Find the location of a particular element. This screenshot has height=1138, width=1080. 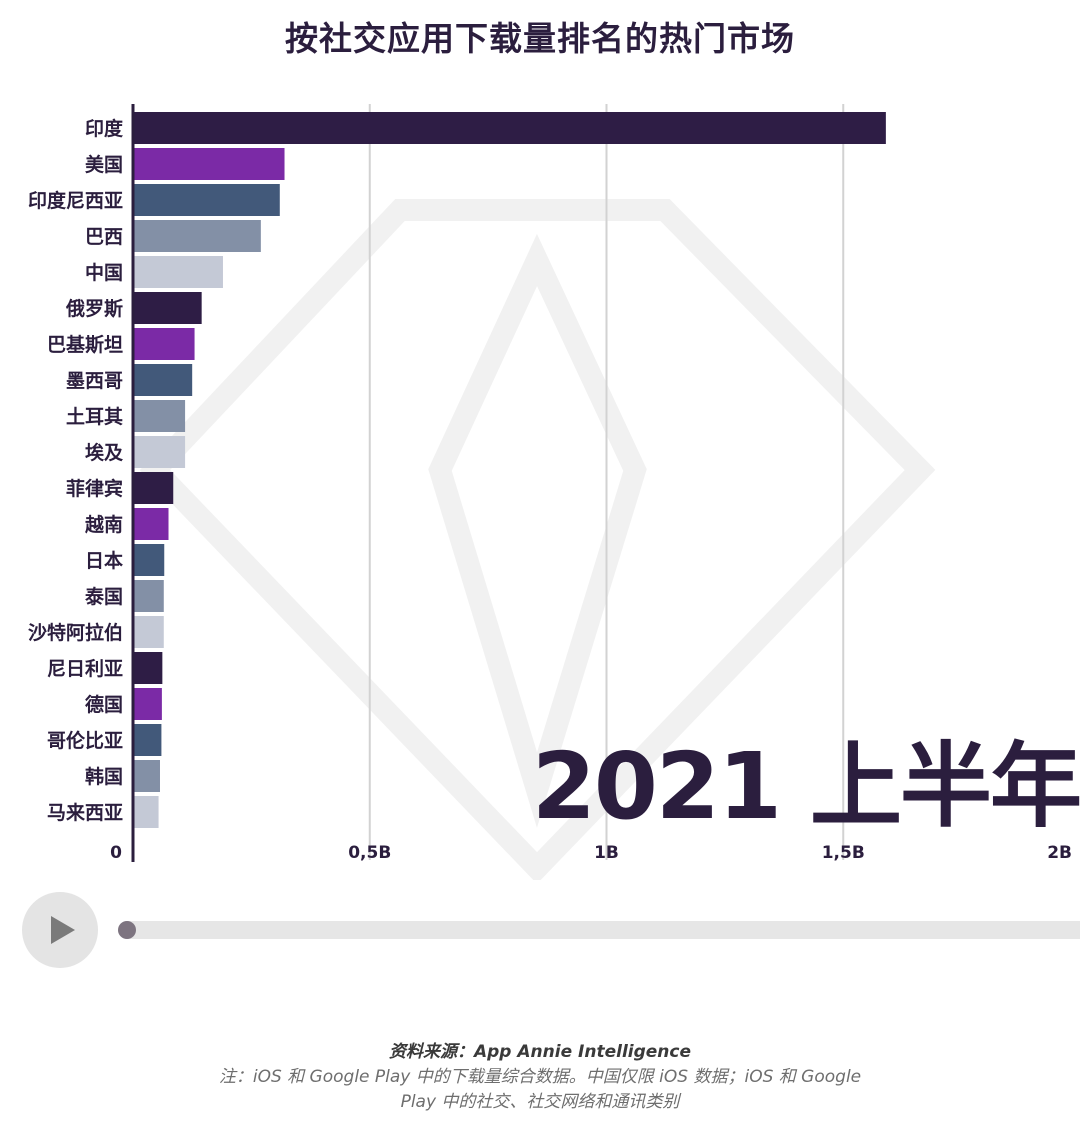

x-tick-label: 1,5B is located at coordinates (843, 853).